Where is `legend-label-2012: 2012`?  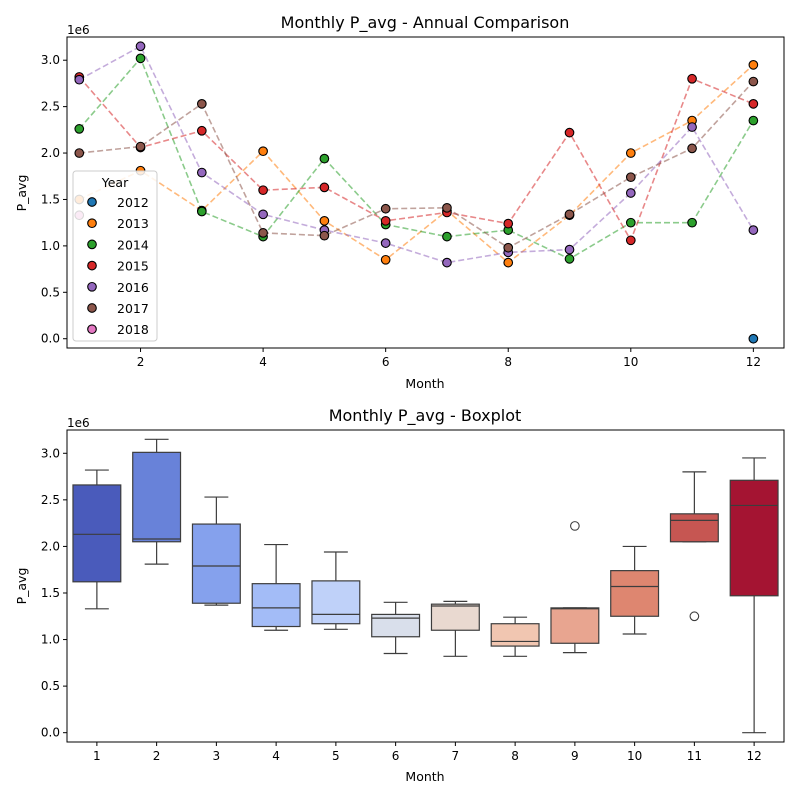
legend-label-2012: 2012 is located at coordinates (133, 202).